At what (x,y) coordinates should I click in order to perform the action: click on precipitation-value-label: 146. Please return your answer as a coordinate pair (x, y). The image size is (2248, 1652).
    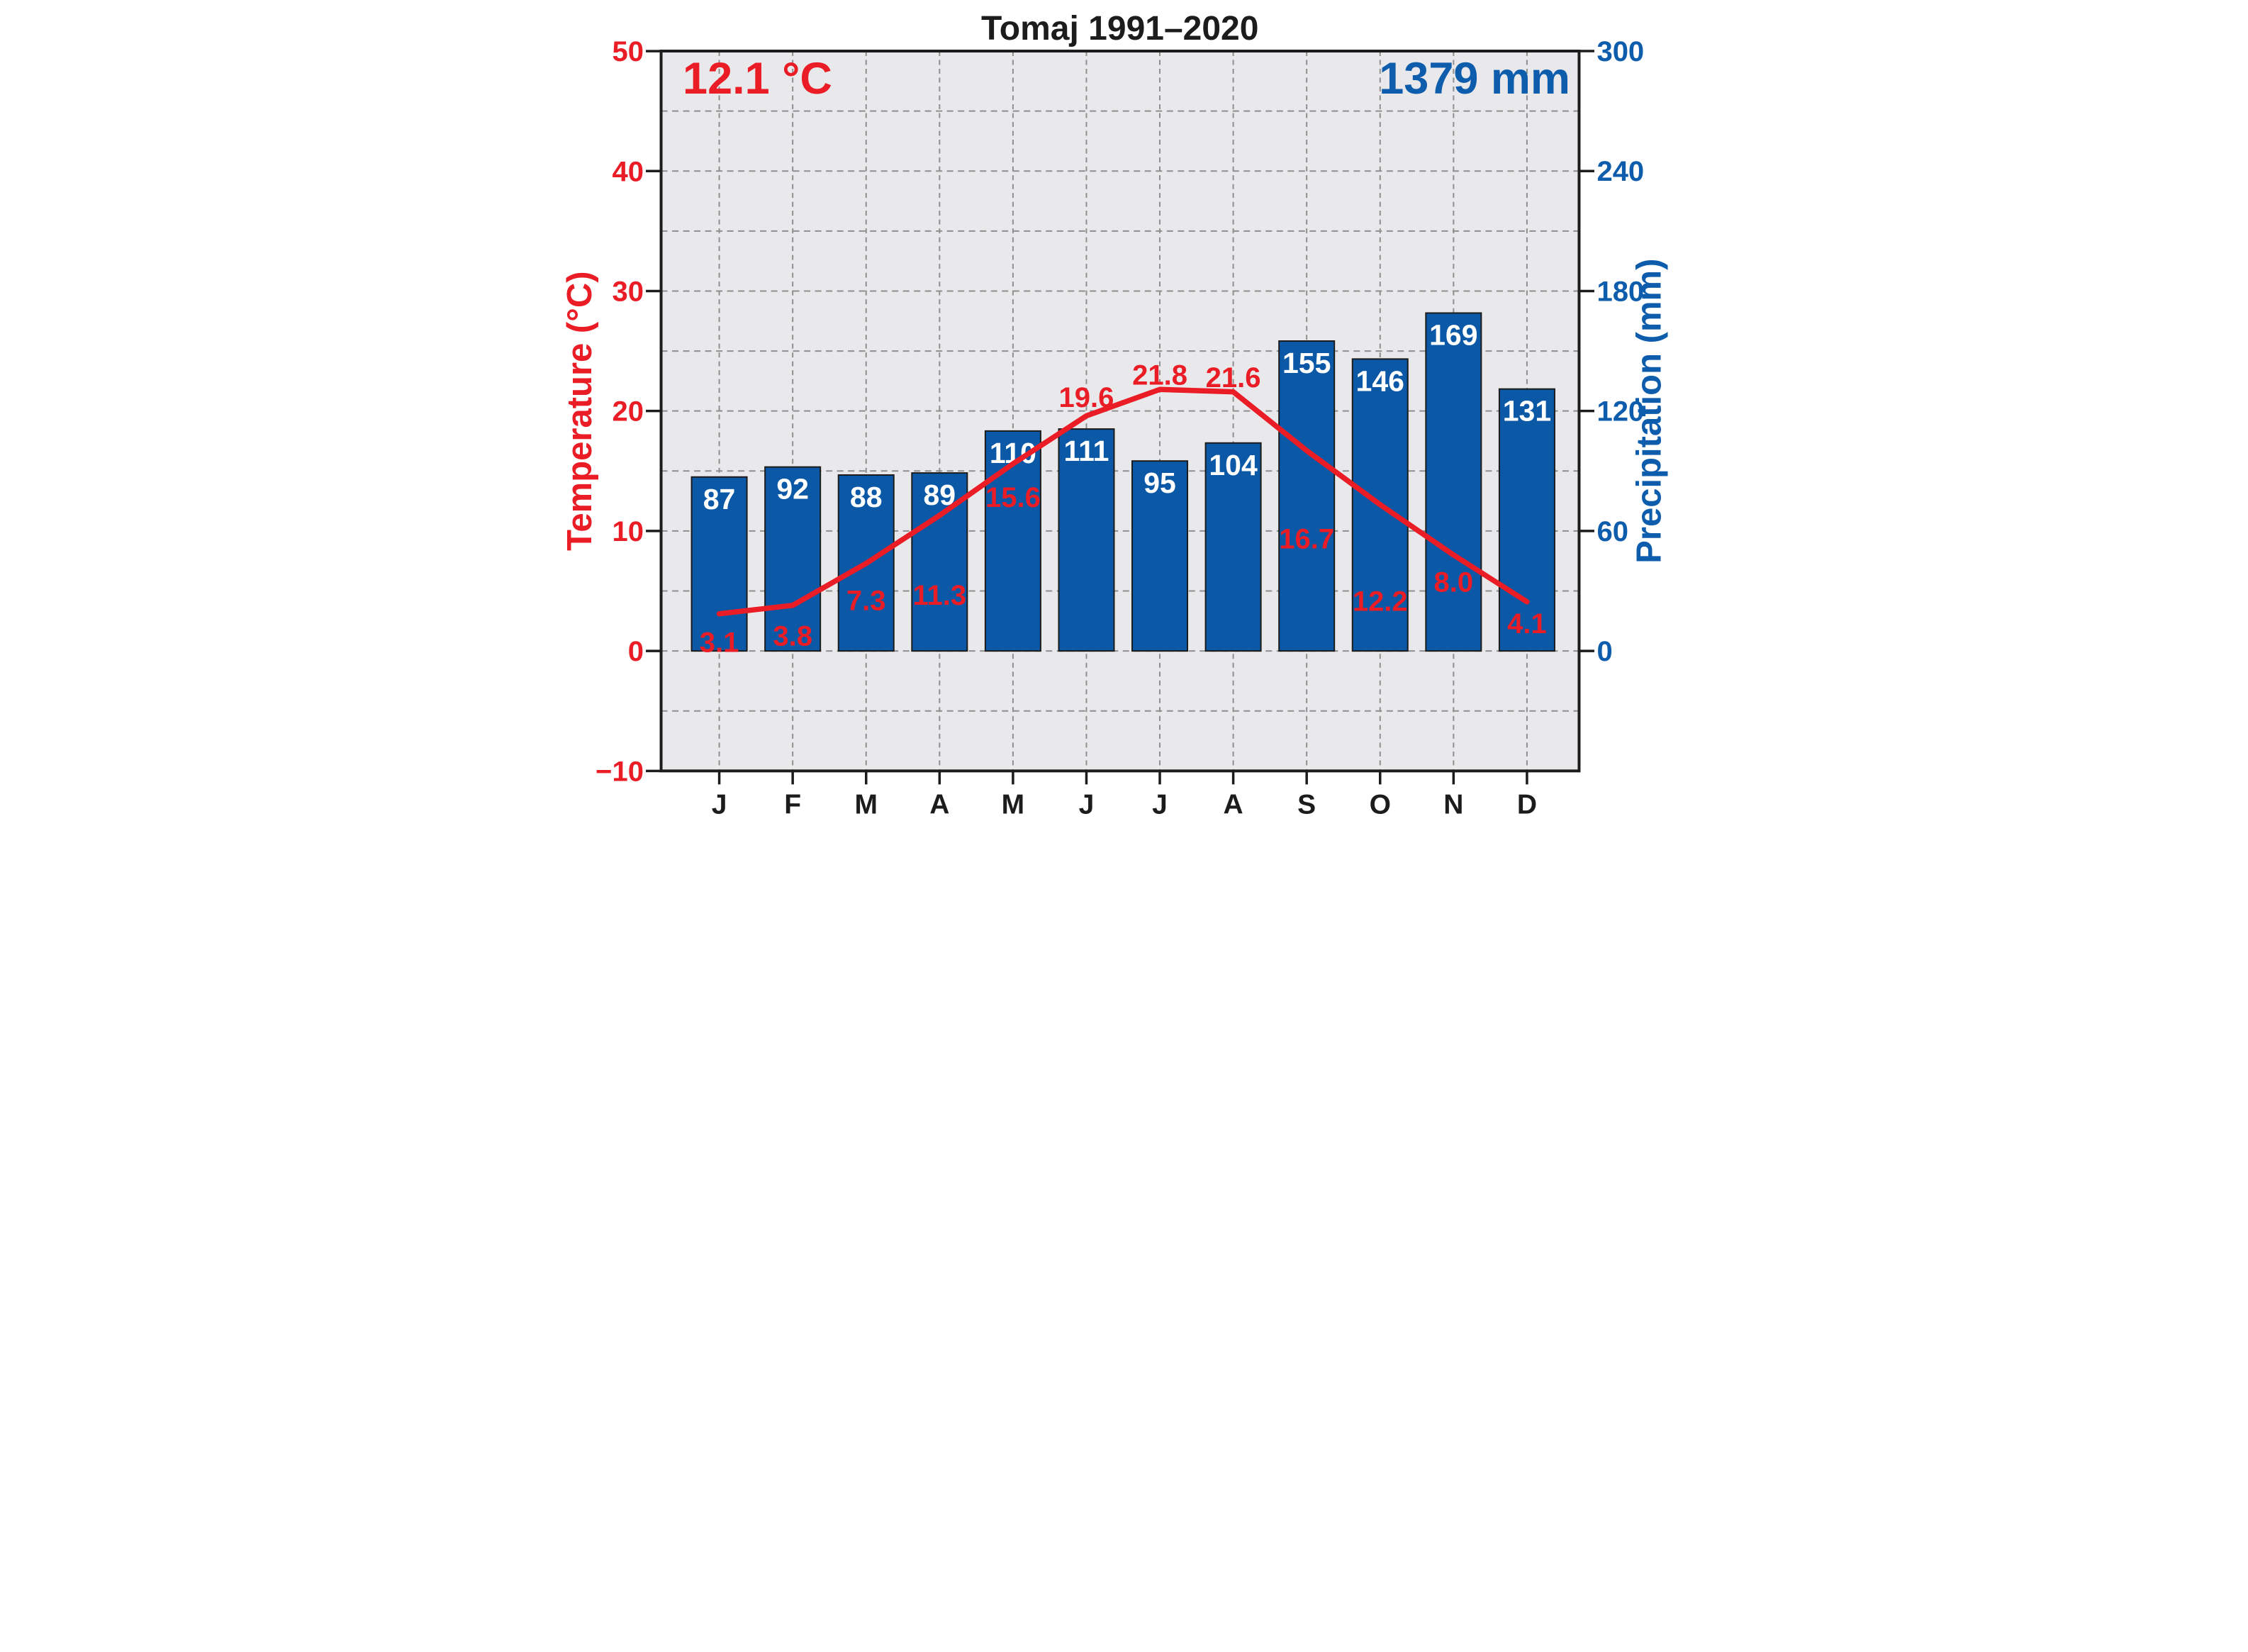
    Looking at the image, I should click on (1380, 380).